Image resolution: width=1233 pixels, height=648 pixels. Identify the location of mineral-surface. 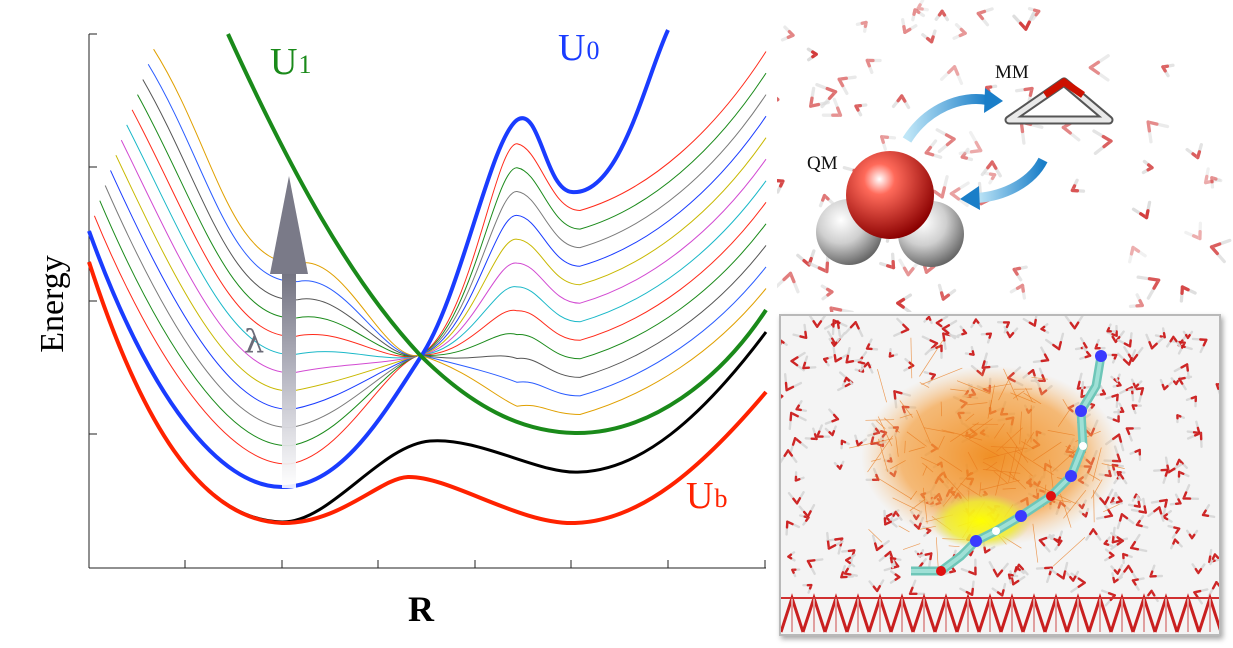
(1000, 615).